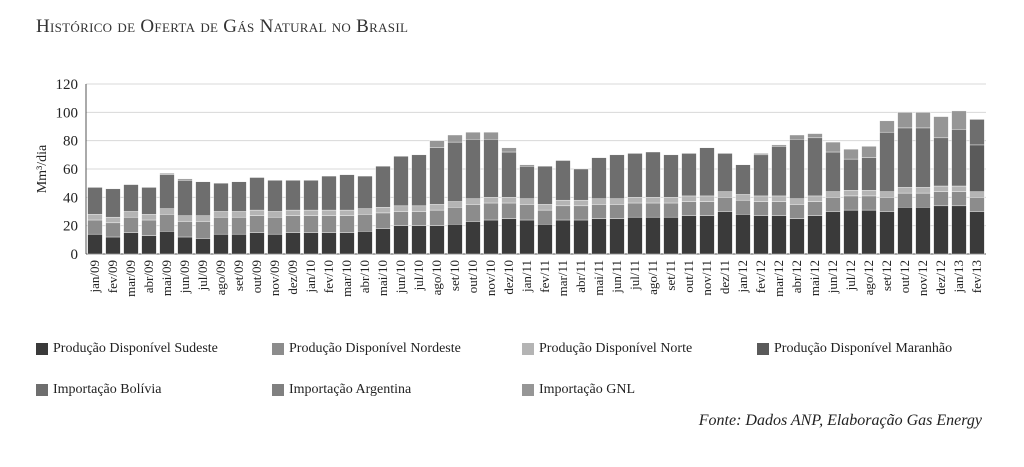 The image size is (1024, 467). Describe the element at coordinates (868, 277) in the screenshot. I see `x-tick-label: ago/12` at that location.